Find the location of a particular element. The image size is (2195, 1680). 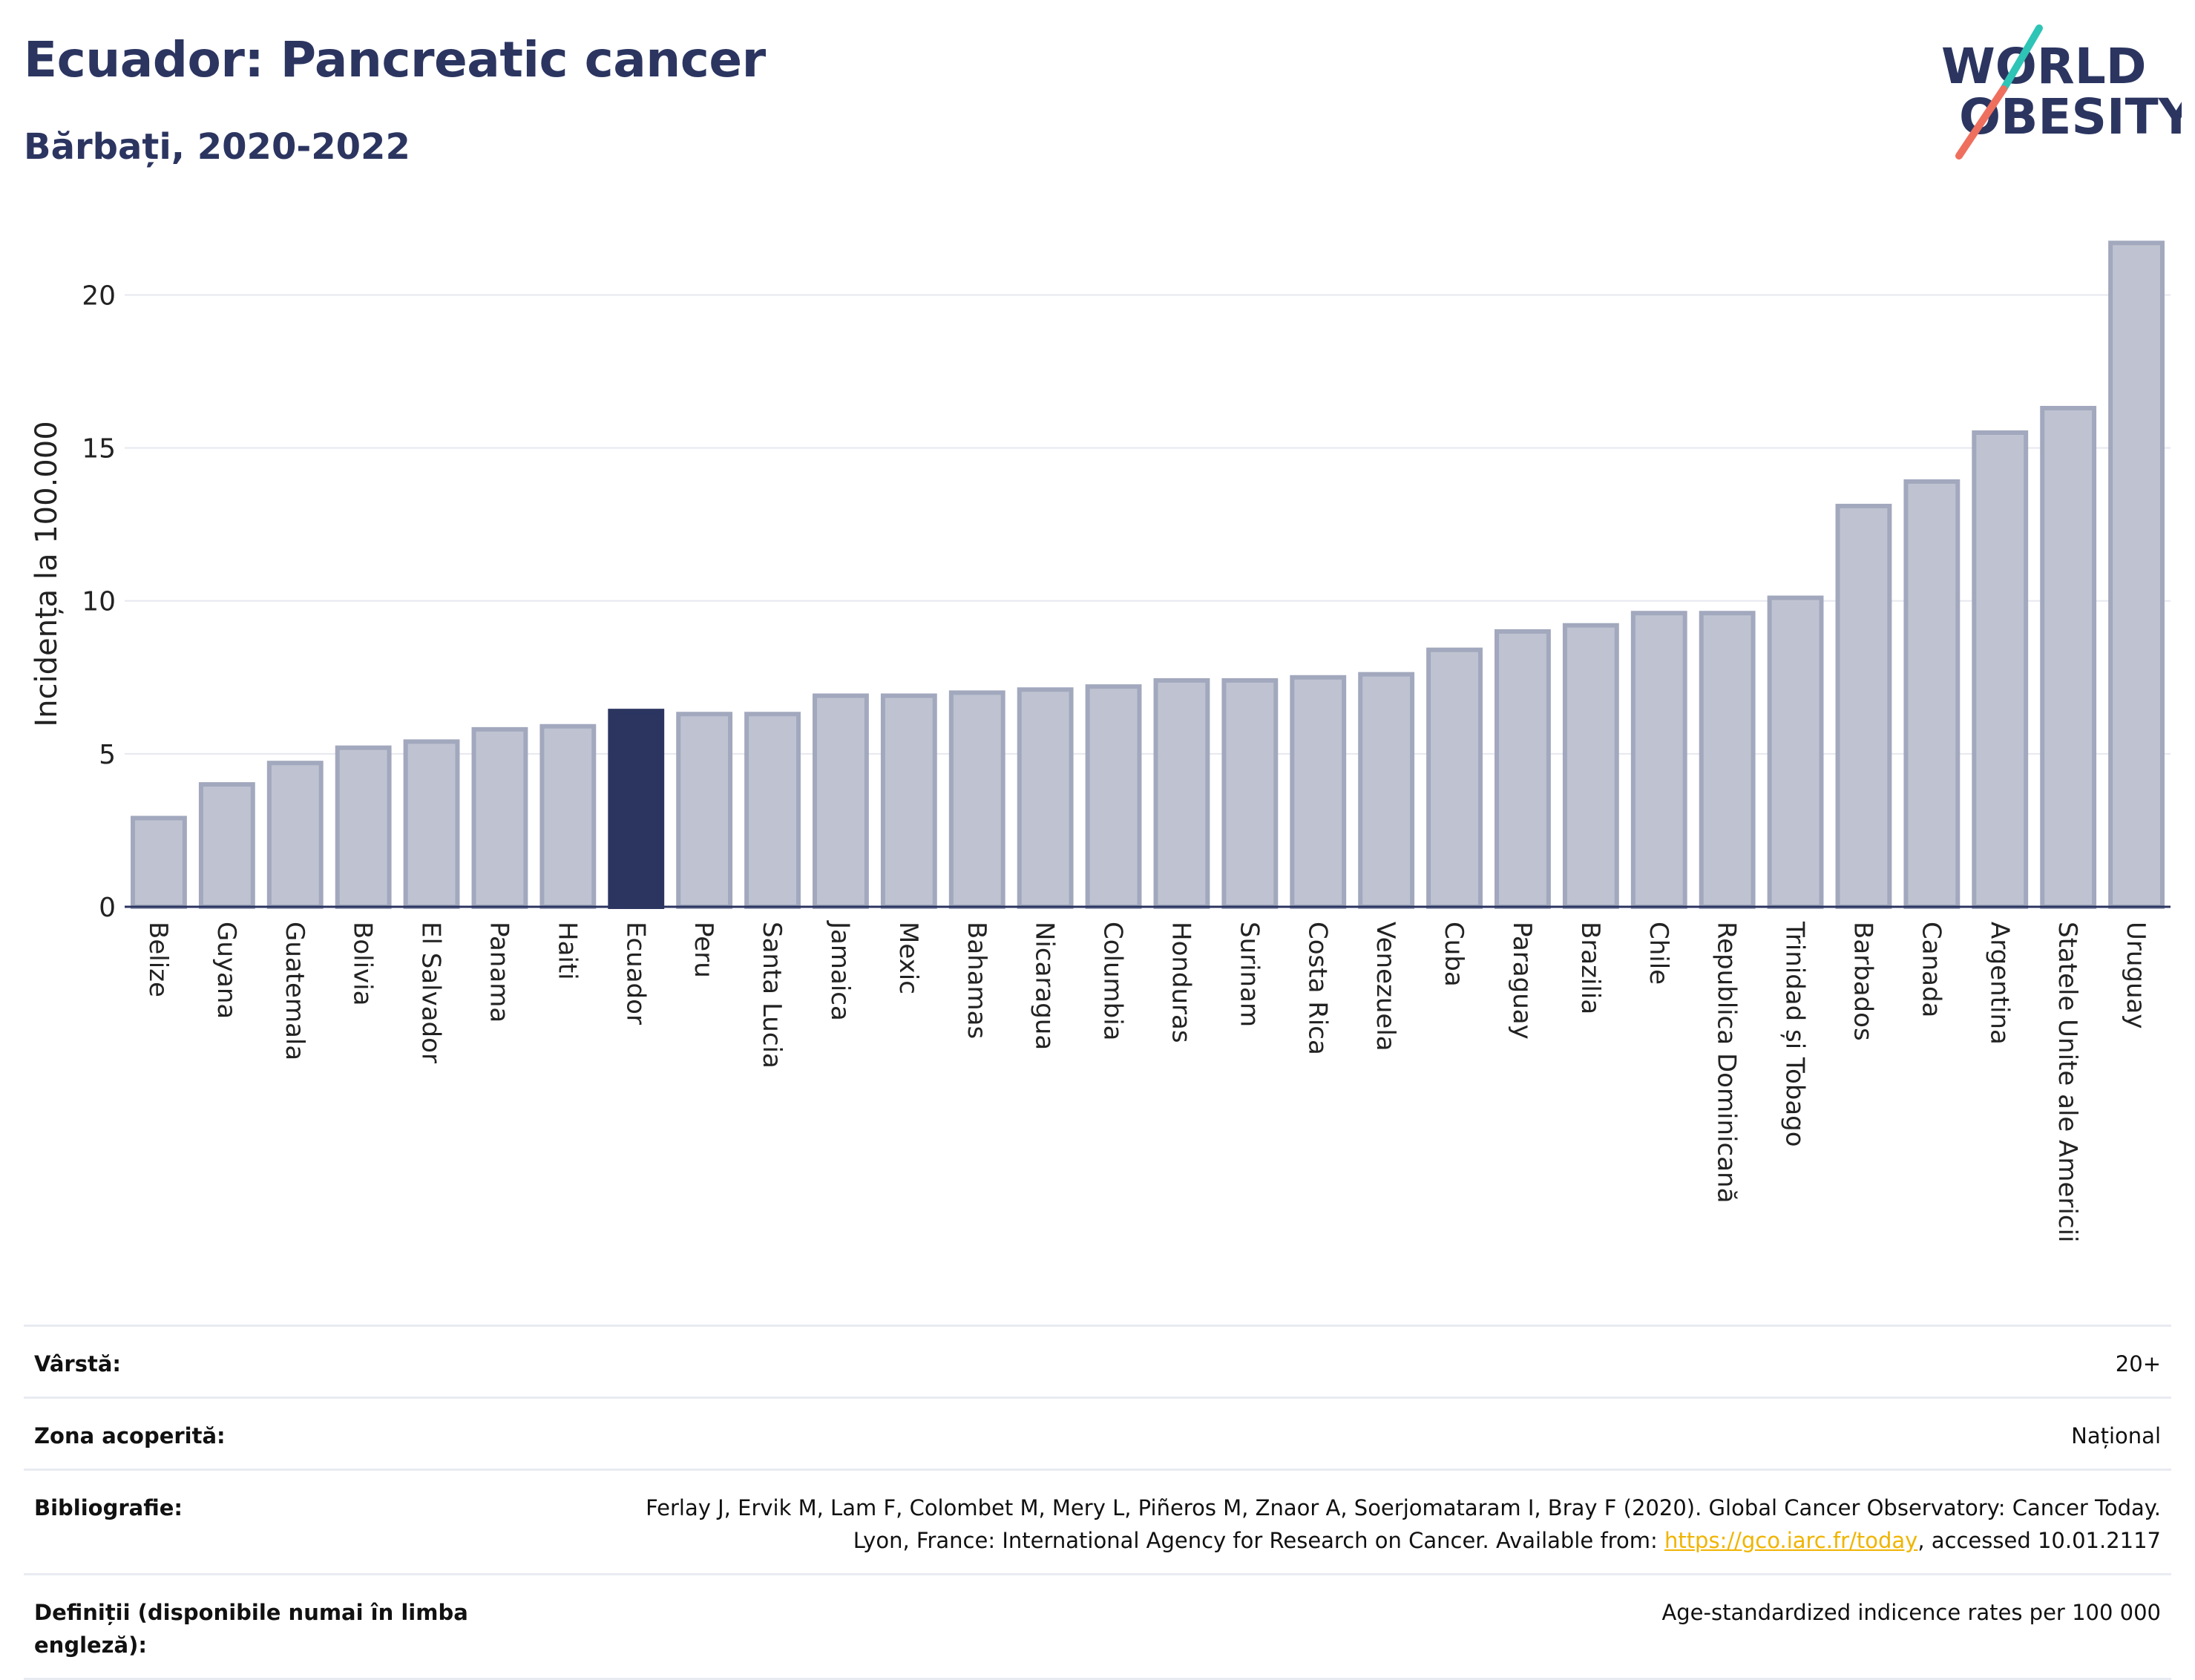

x-tick-label: Trinidad și Tobago is located at coordinates (1795, 1034).